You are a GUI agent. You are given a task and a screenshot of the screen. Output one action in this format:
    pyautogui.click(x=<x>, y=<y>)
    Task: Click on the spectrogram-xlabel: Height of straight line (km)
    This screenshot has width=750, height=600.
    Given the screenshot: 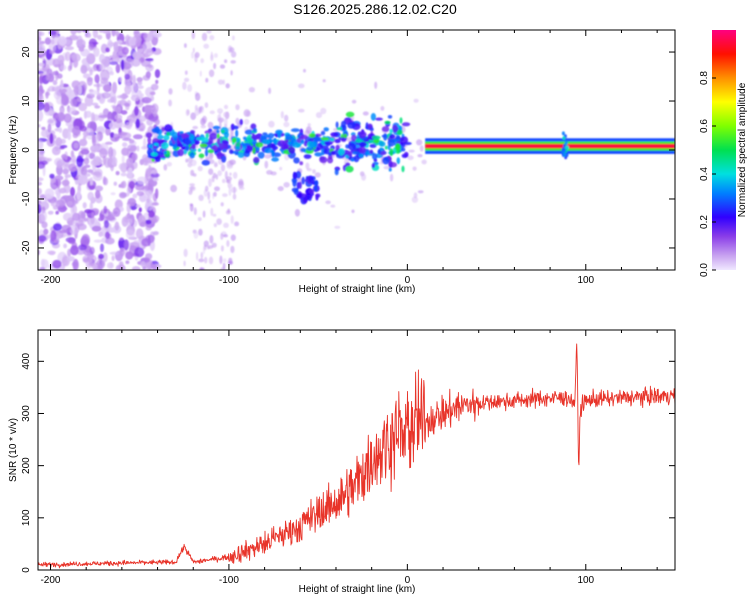 What is the action you would take?
    pyautogui.click(x=357, y=289)
    